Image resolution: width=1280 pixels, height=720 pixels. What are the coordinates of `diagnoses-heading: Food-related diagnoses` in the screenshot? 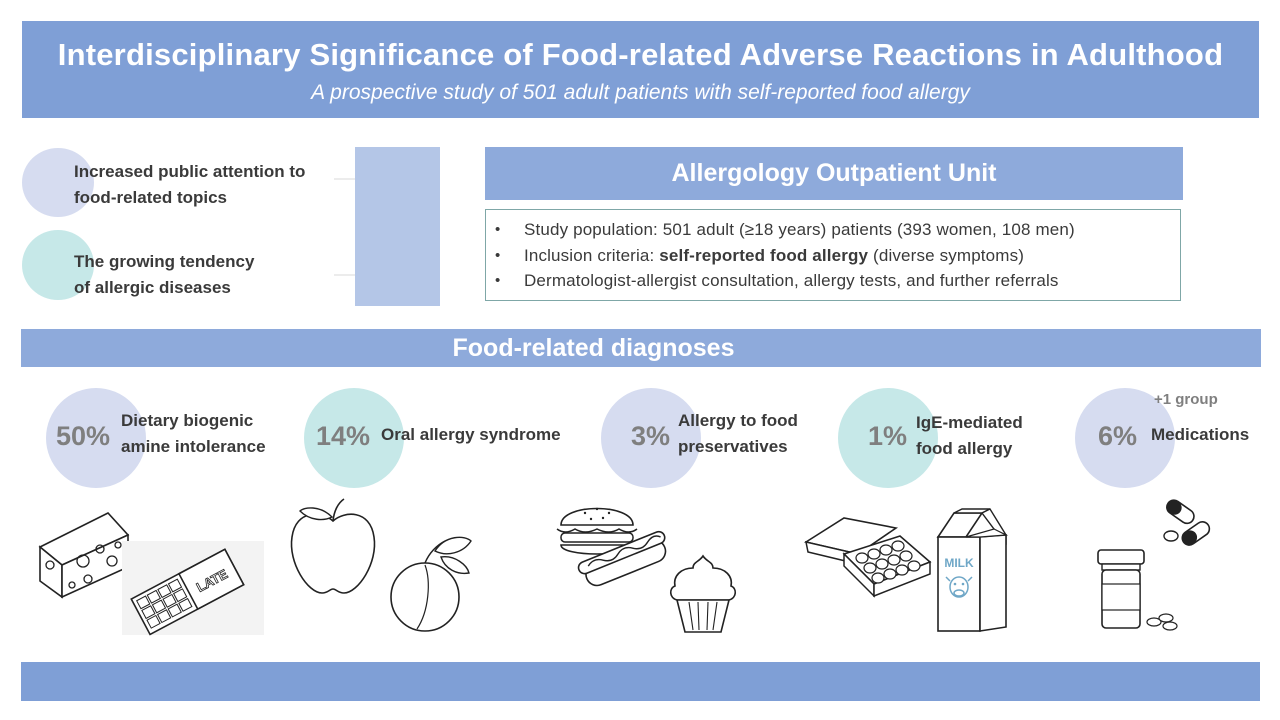 It's located at (593, 347).